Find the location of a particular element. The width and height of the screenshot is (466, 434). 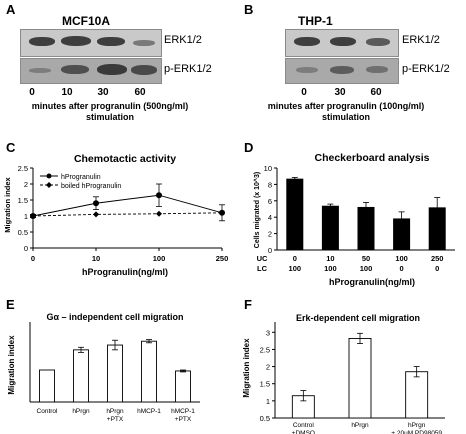

panel-b-blot-label-1: ERK1/2 is located at coordinates (421, 40).